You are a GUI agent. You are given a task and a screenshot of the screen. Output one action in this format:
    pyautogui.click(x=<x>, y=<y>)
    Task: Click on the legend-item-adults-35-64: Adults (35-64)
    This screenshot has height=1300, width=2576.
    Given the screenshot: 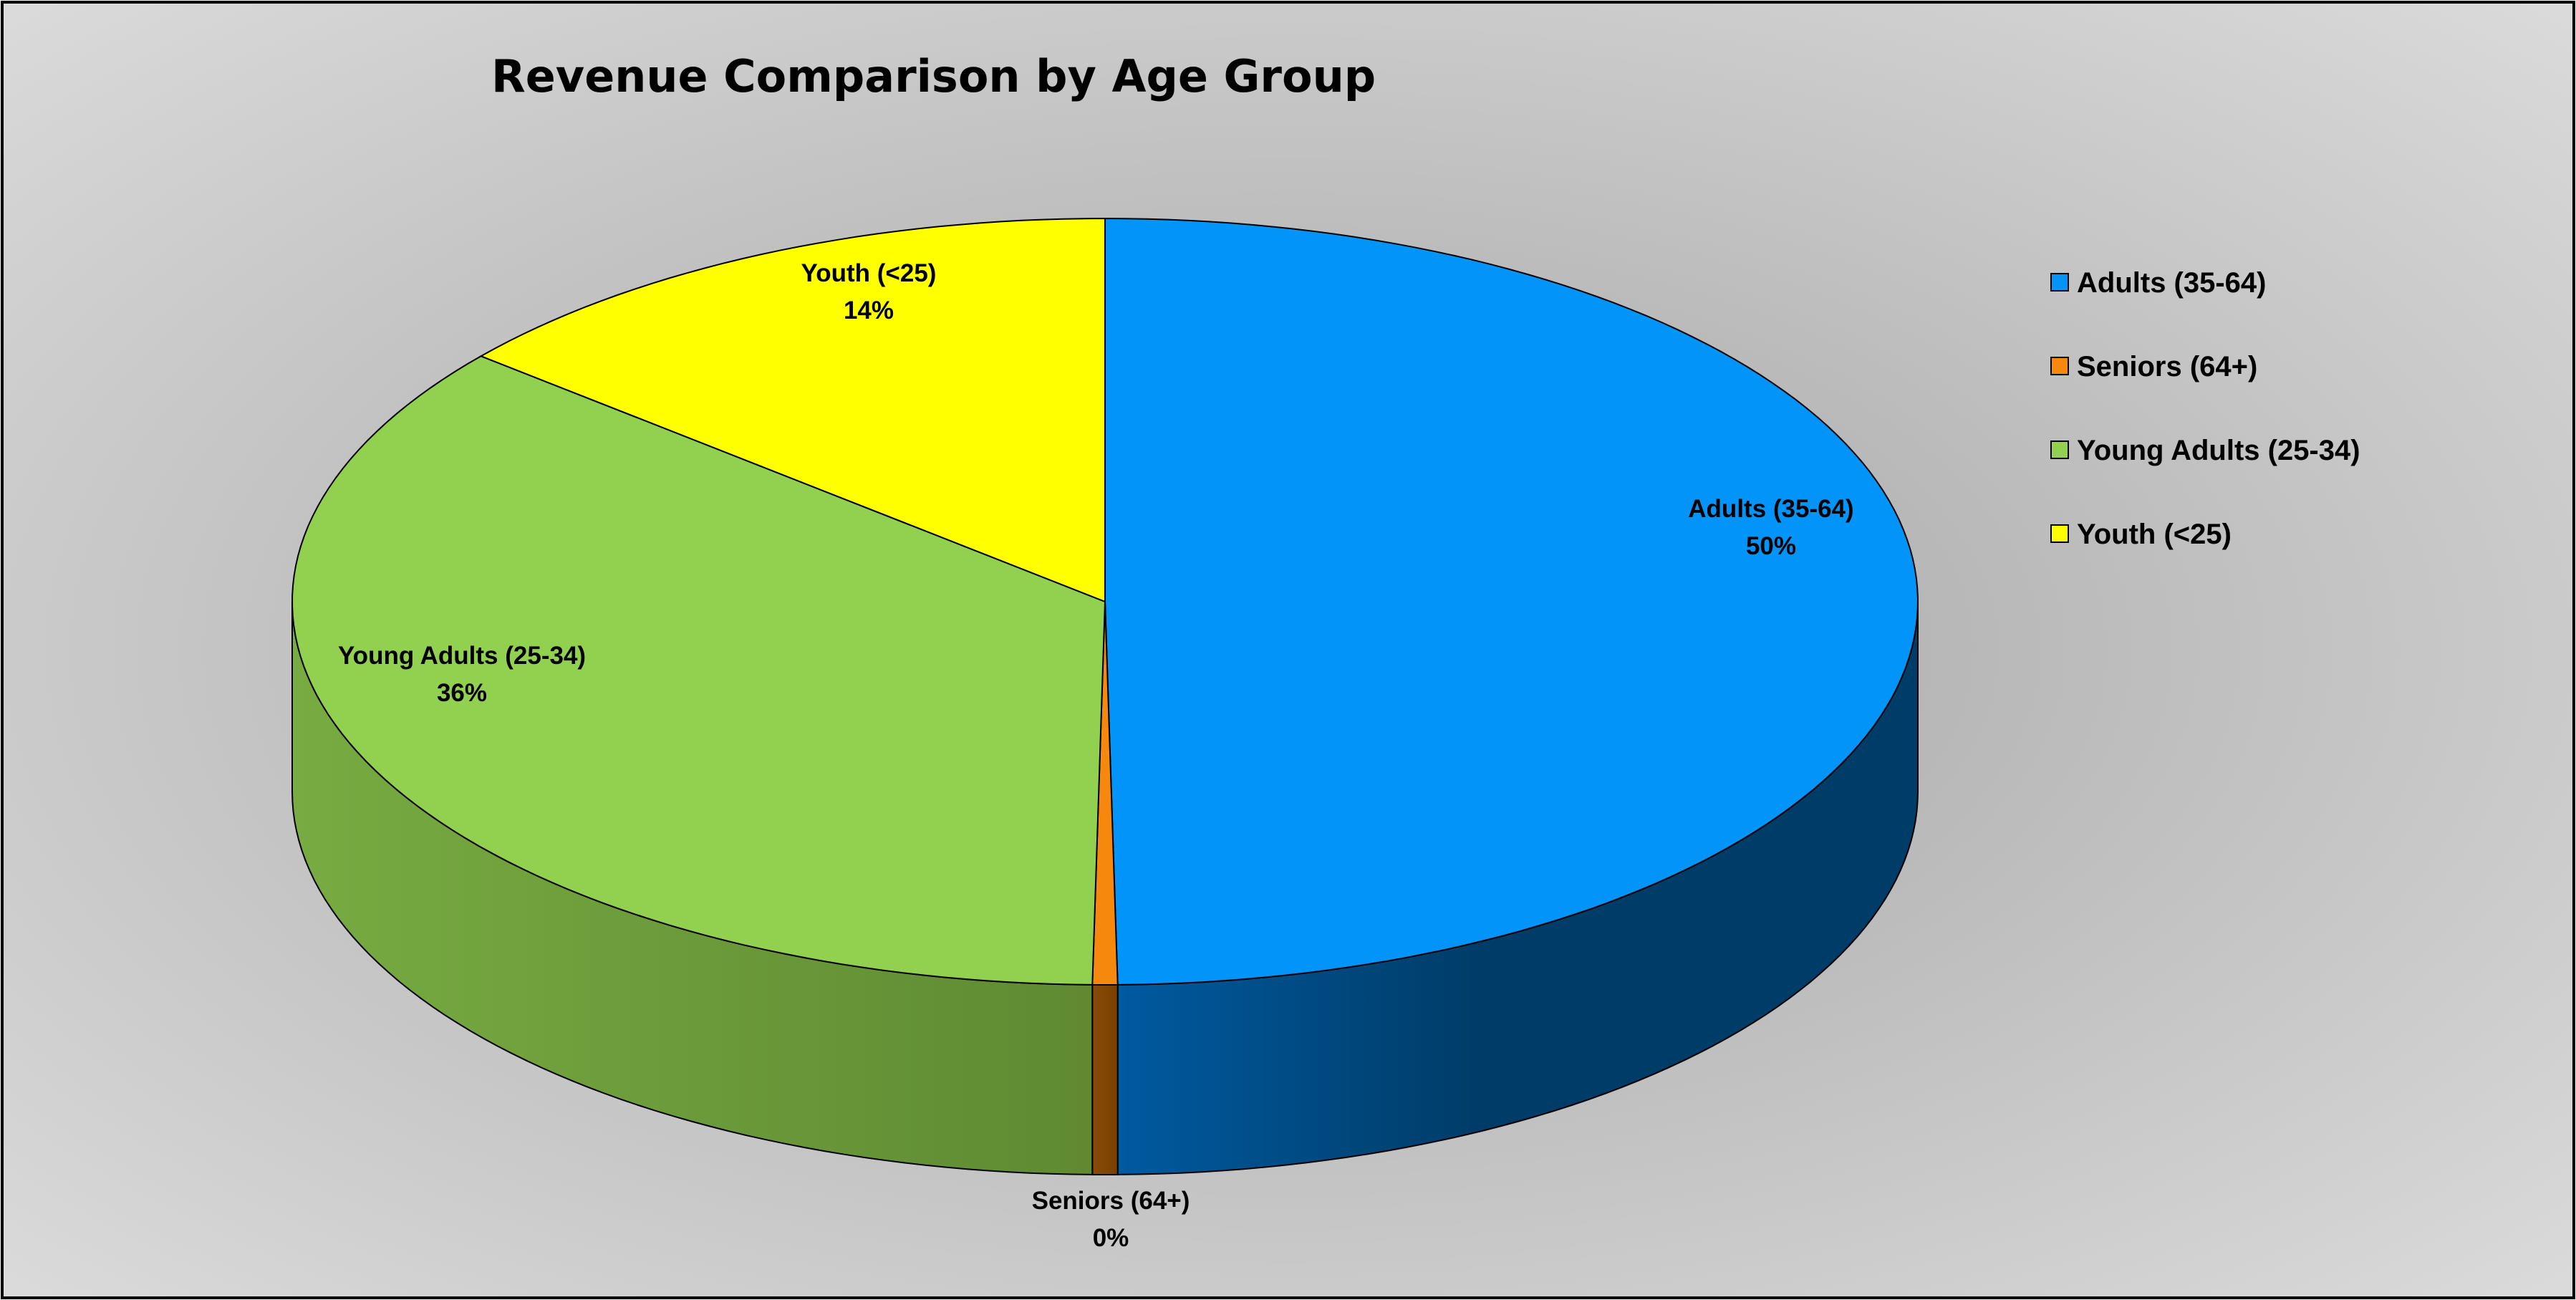 What is the action you would take?
    pyautogui.click(x=2158, y=283)
    